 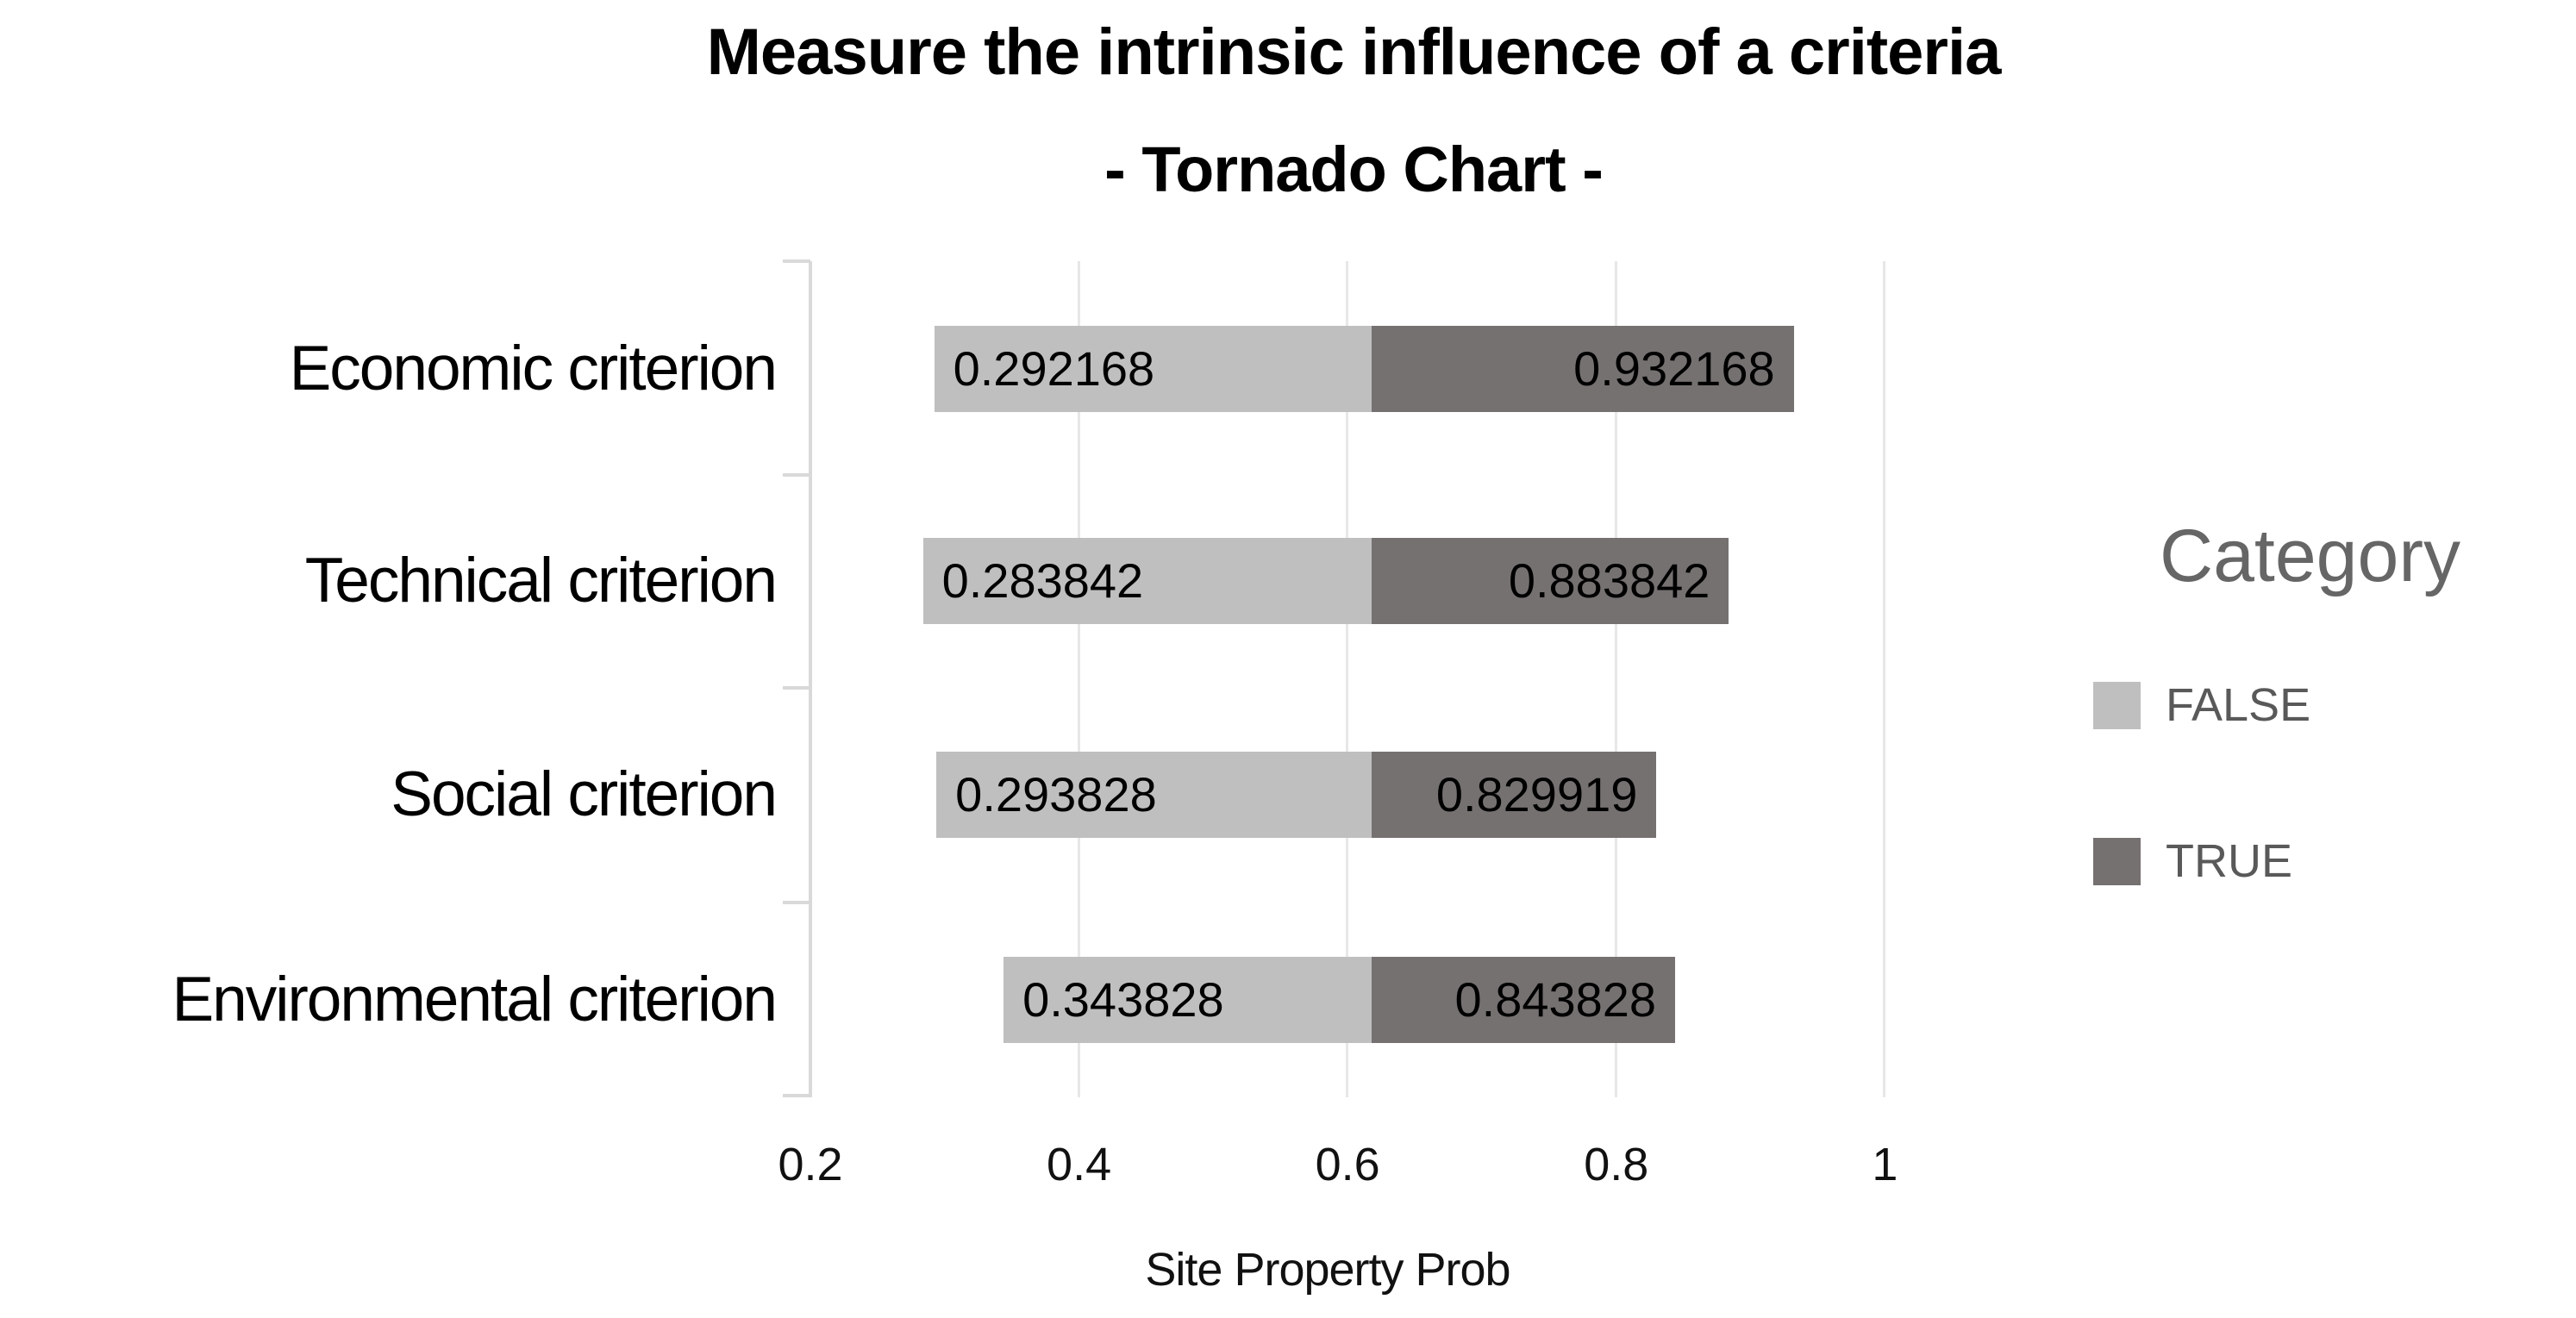 What do you see at coordinates (1147, 581) in the screenshot?
I see `bar-false-segment: 0.283842` at bounding box center [1147, 581].